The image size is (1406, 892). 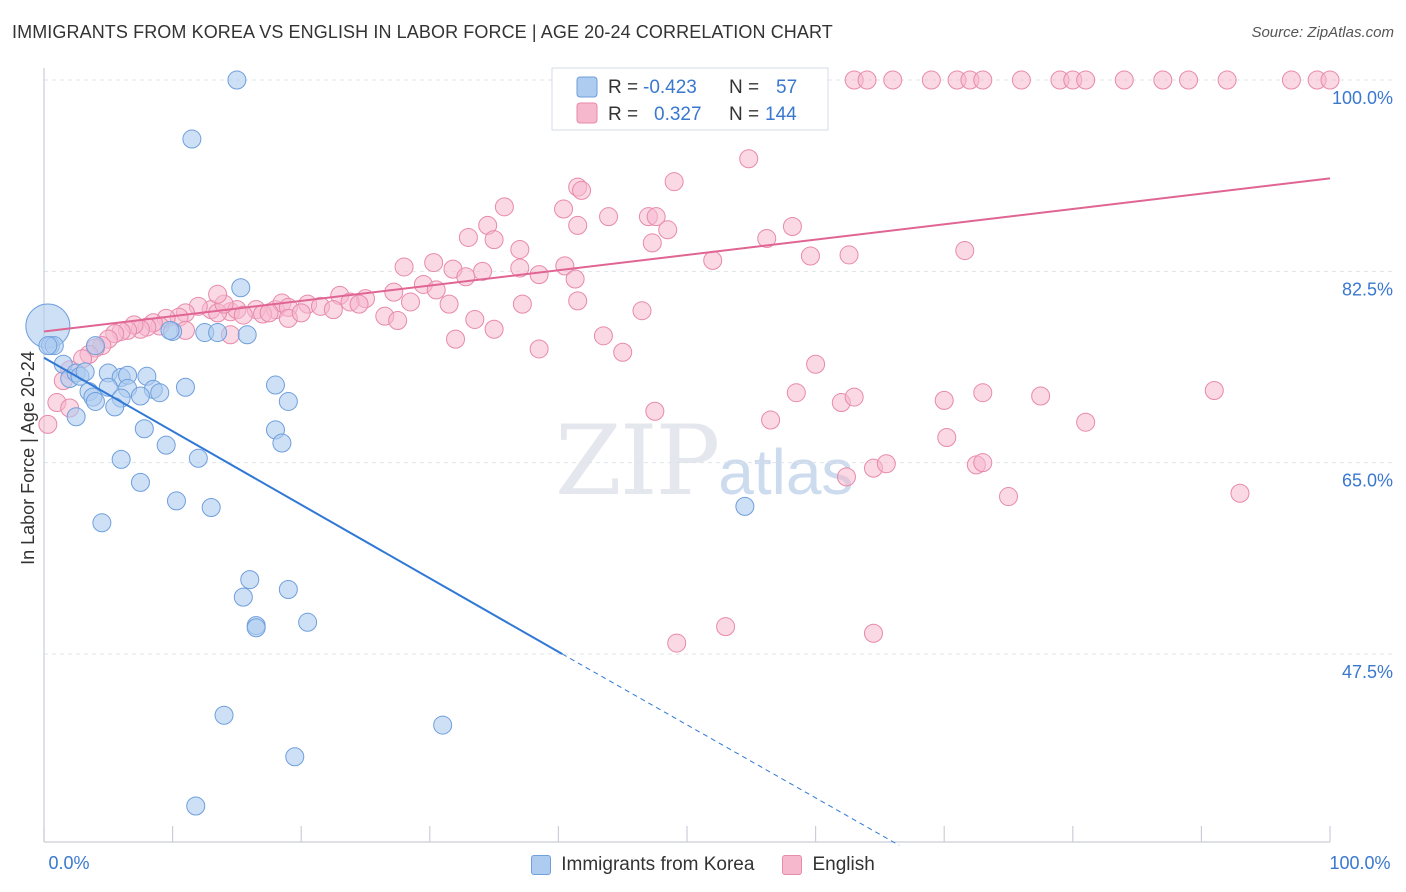 What do you see at coordinates (744, 114) in the screenshot?
I see `legend-n-label-pink: N =` at bounding box center [744, 114].